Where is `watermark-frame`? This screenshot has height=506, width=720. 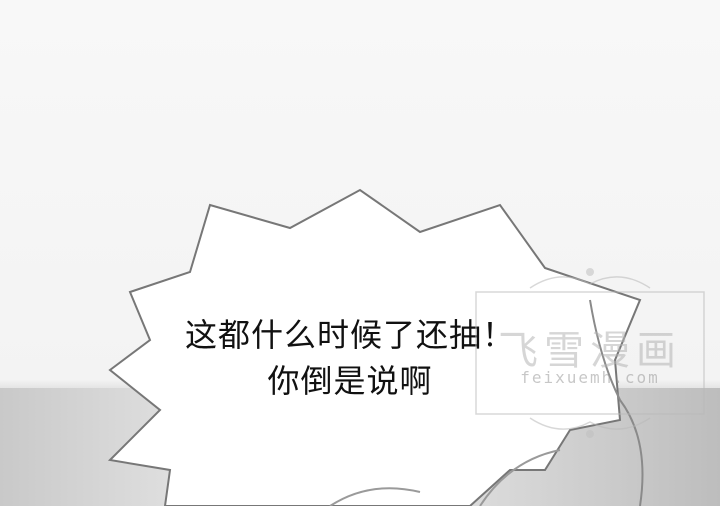
watermark-frame is located at coordinates (590, 353).